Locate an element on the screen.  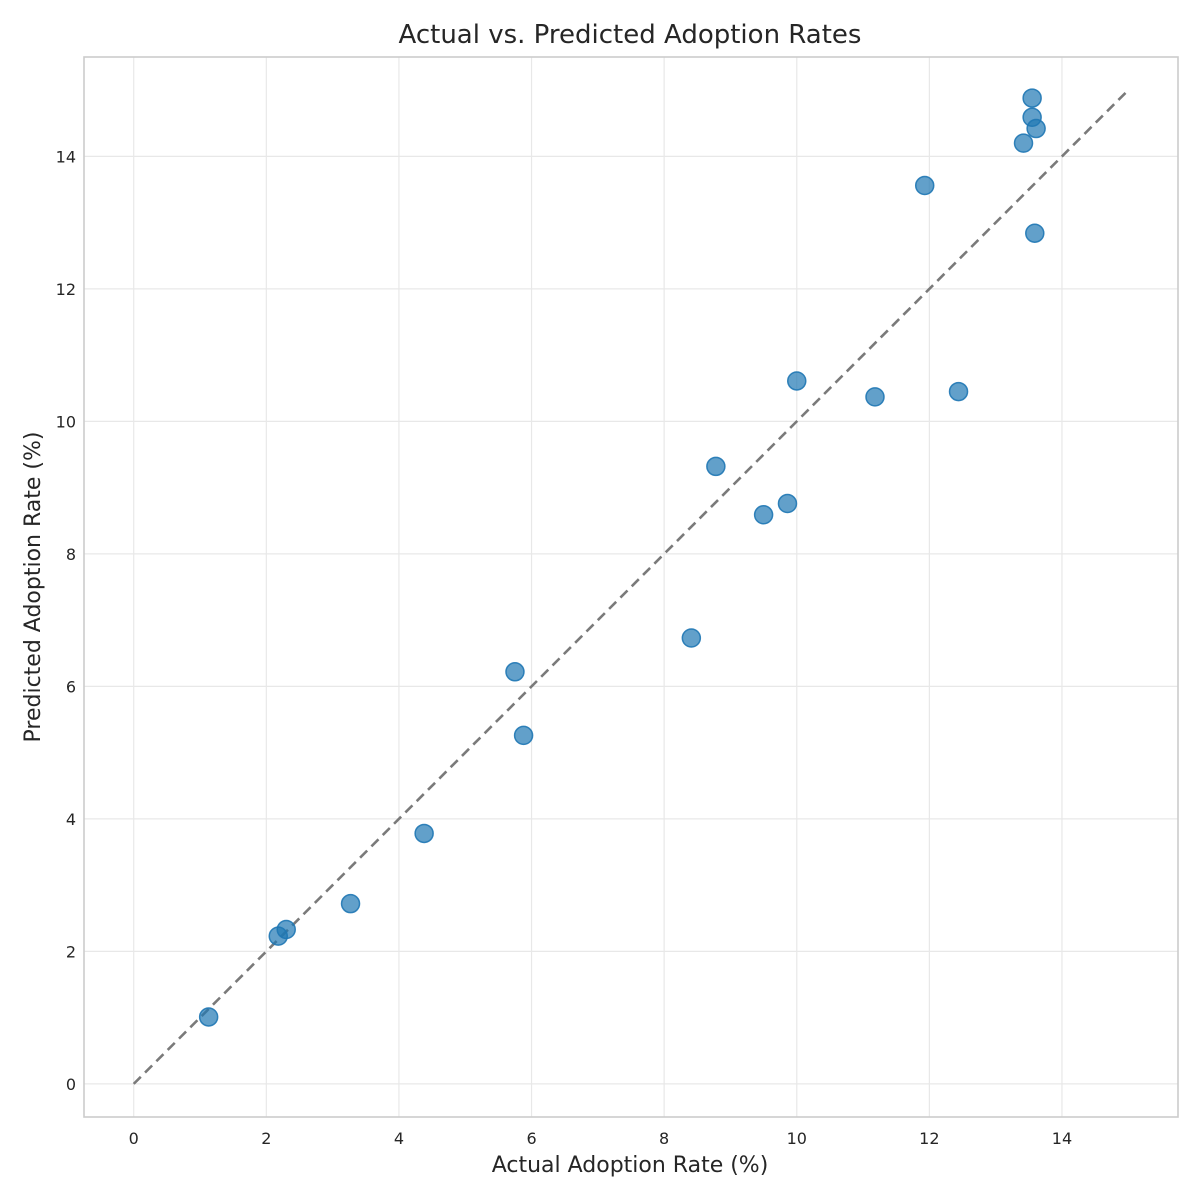
x-tick-label: 10 is located at coordinates (797, 1138).